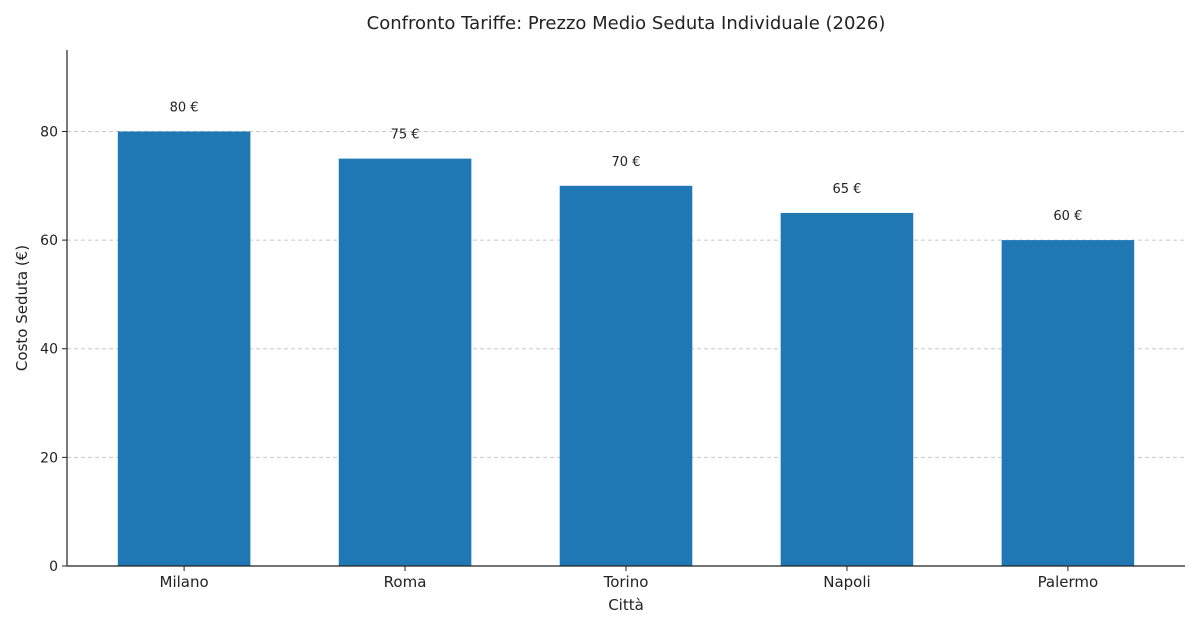 This screenshot has height=632, width=1200. I want to click on x-tick-label: Palermo, so click(1068, 582).